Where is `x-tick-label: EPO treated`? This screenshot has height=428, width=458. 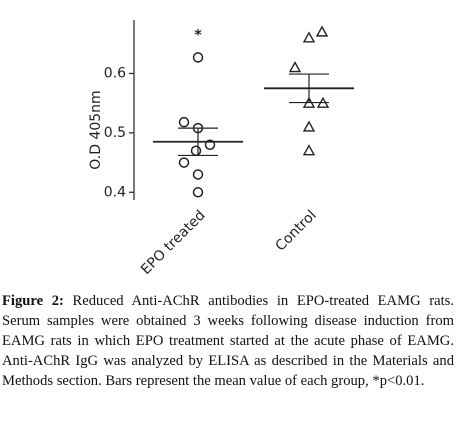 x-tick-label: EPO treated is located at coordinates (173, 242).